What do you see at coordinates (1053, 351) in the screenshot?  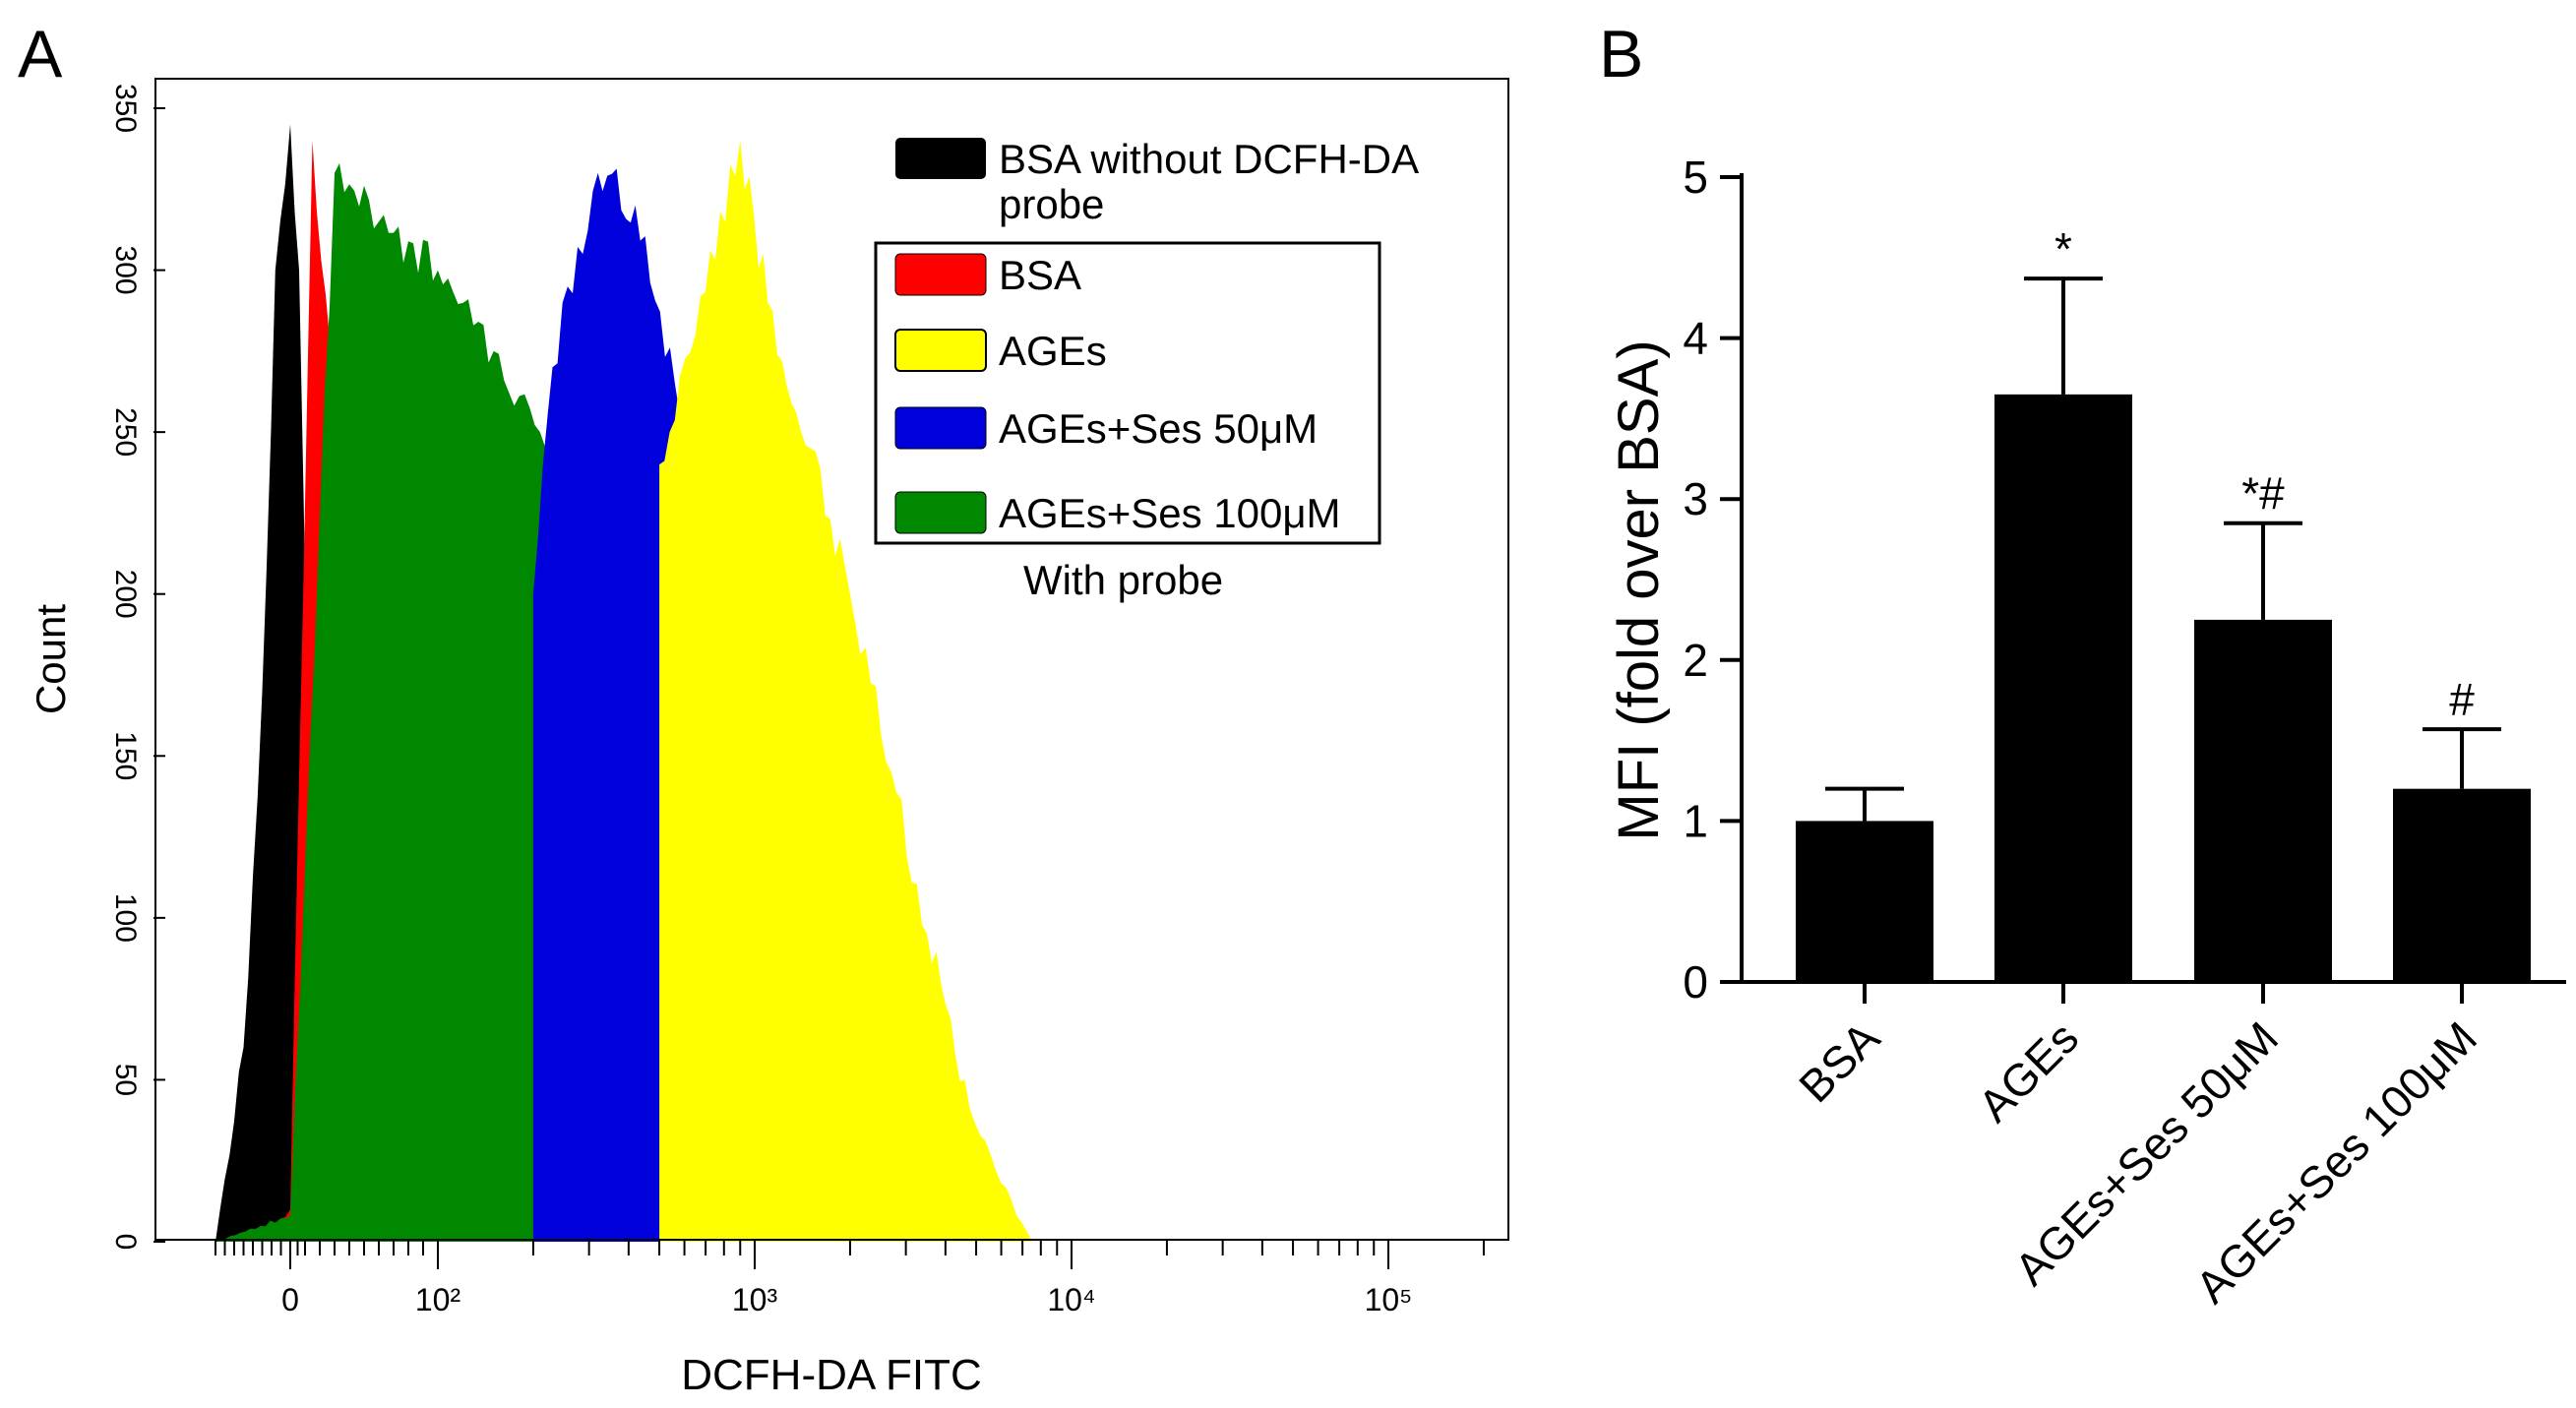 I see `legend-label-ages: AGEs` at bounding box center [1053, 351].